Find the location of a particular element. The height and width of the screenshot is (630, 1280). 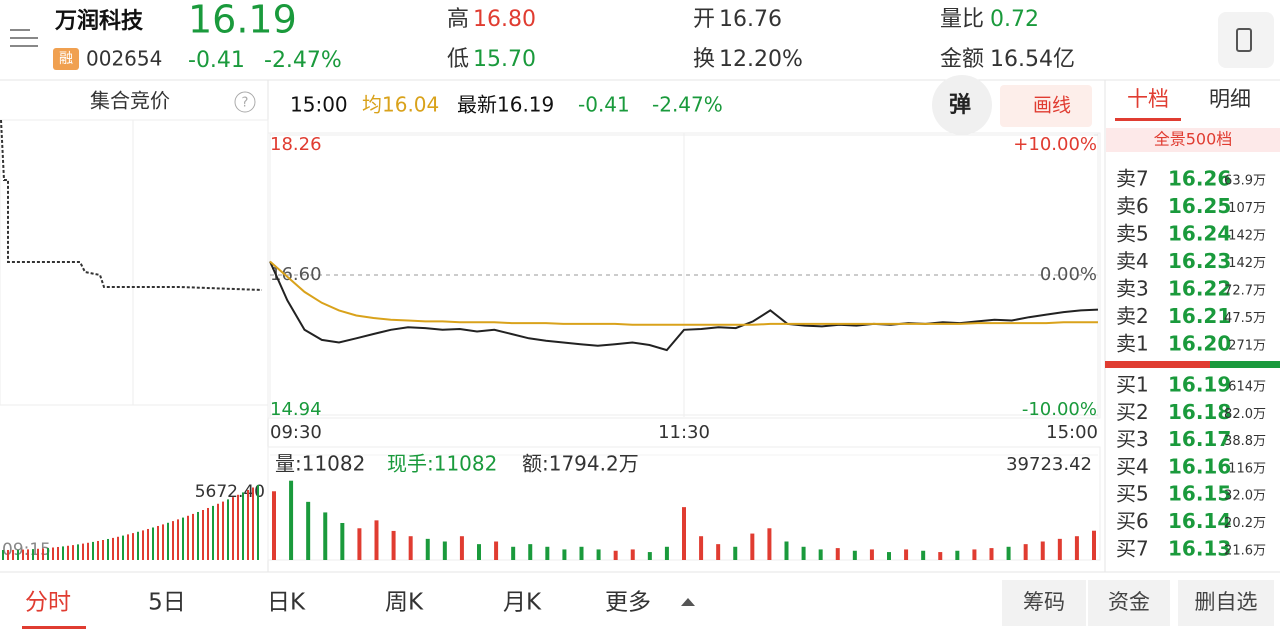

bottom-tab: 周K is located at coordinates (404, 603).